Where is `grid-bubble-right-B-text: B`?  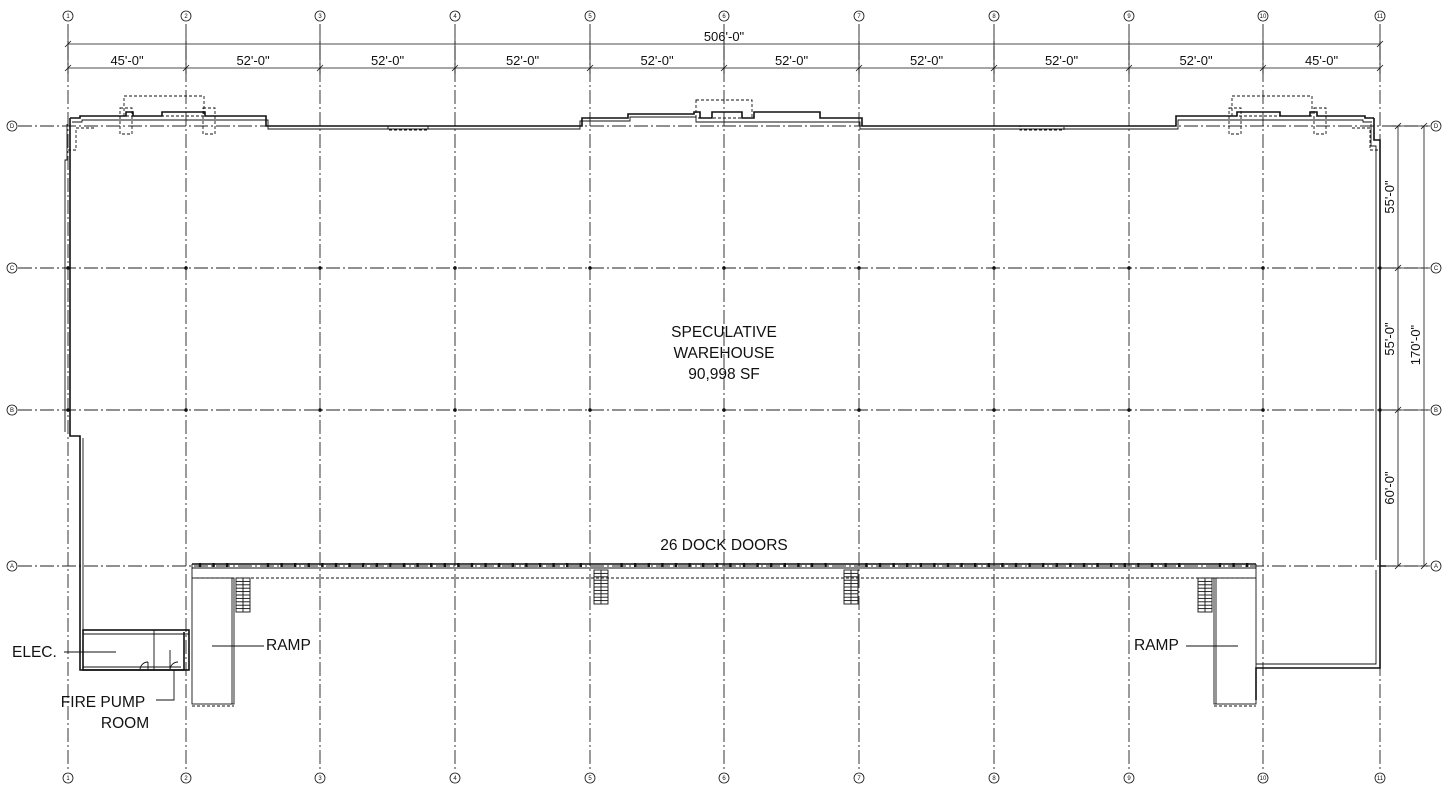 grid-bubble-right-B-text: B is located at coordinates (1436, 411).